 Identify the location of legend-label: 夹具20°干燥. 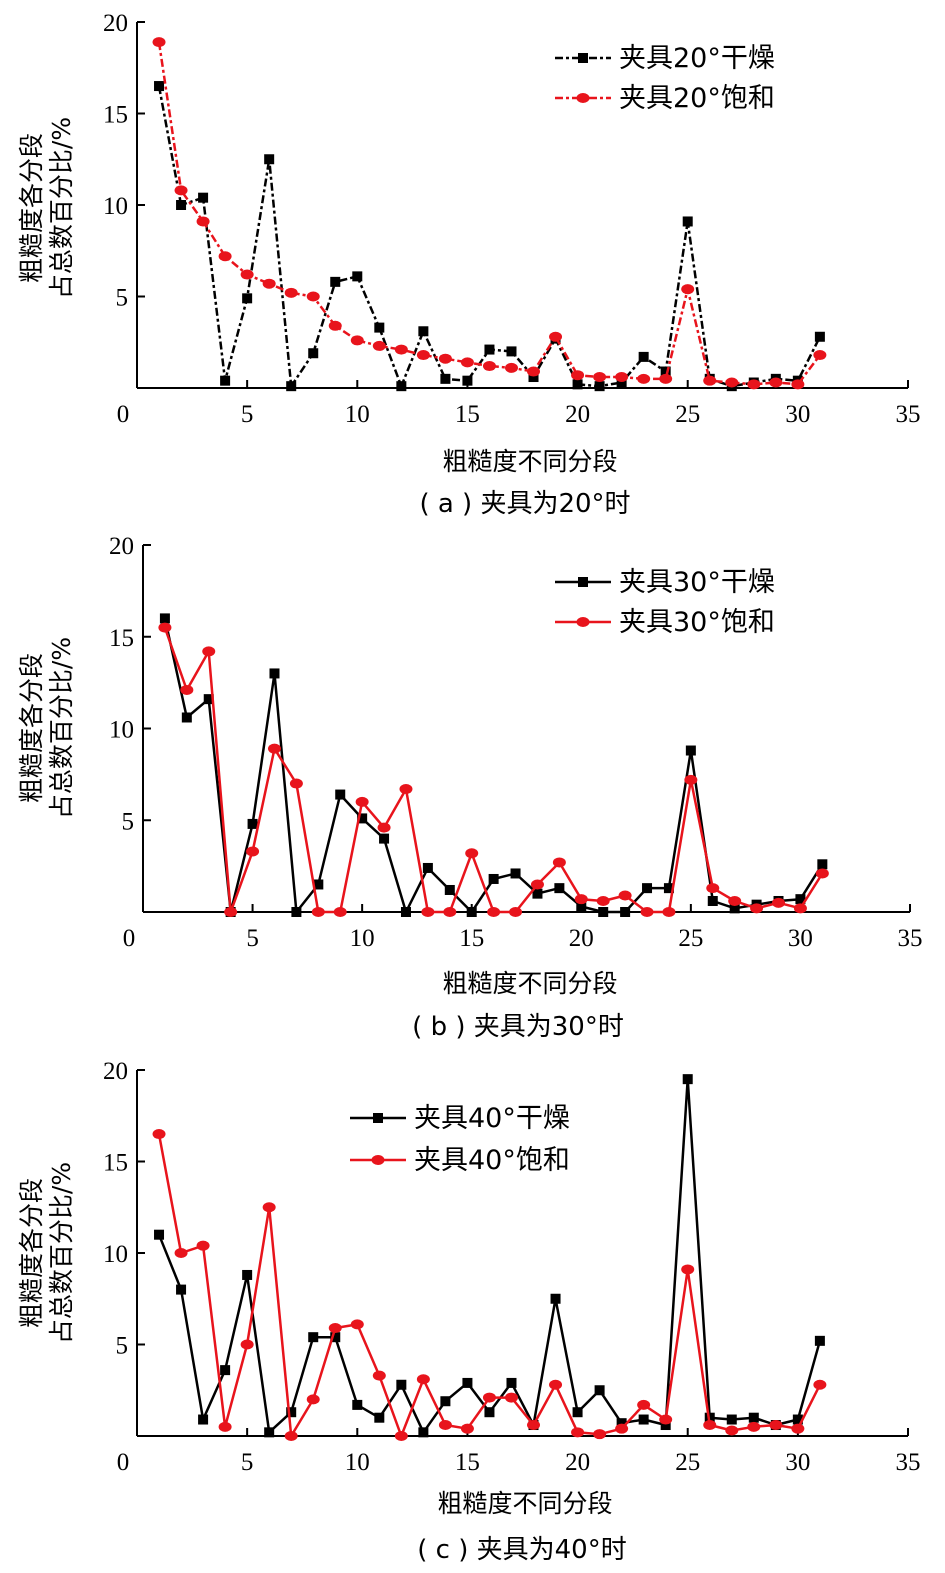
(697, 58).